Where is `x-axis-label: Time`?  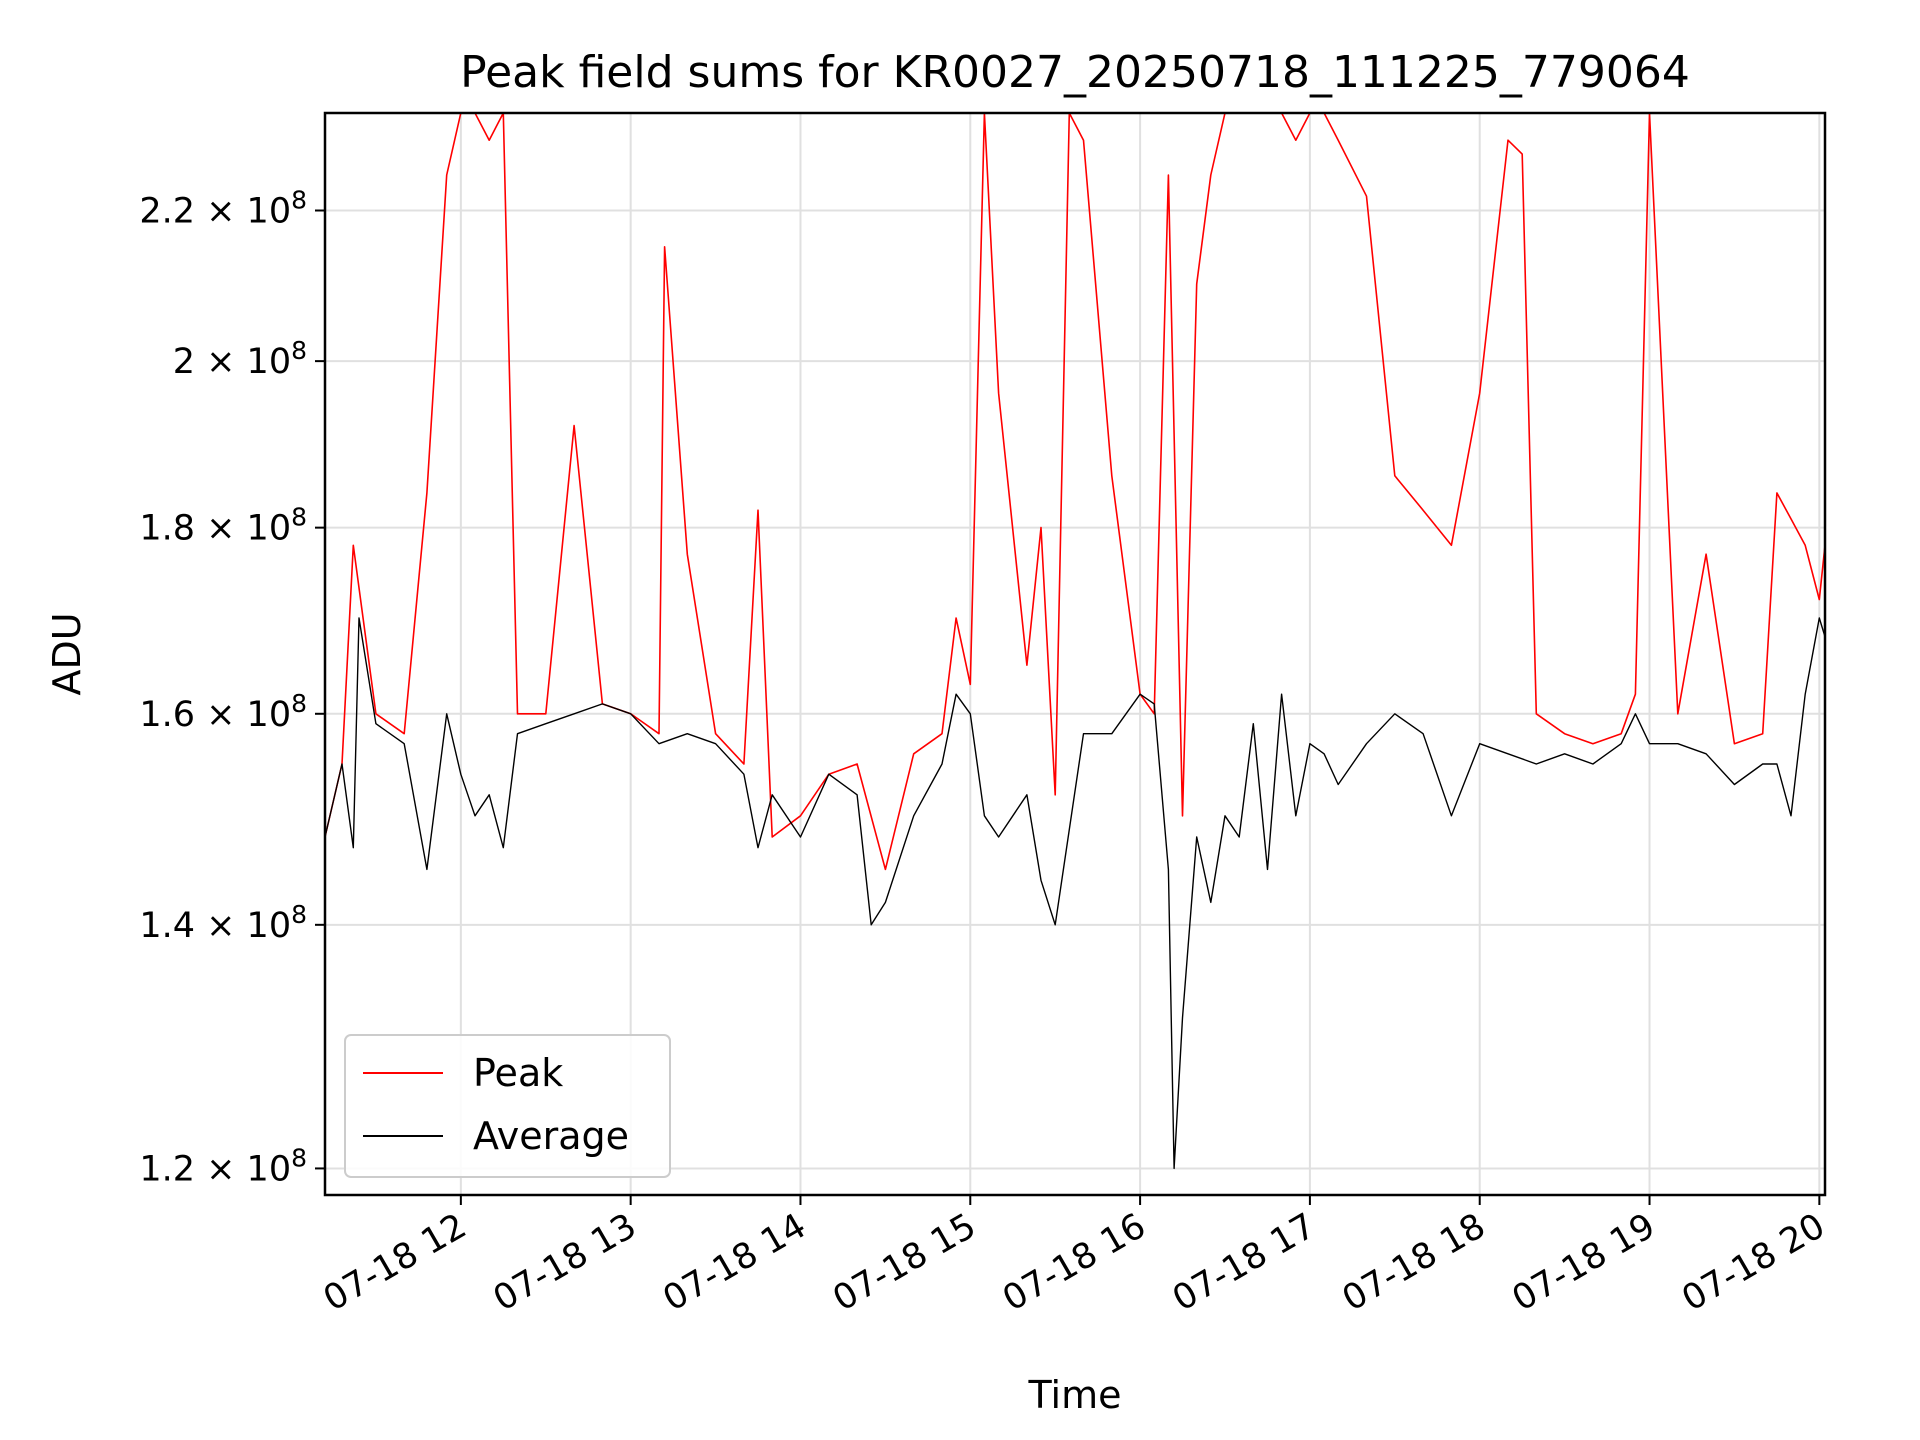
x-axis-label: Time is located at coordinates (1075, 1395).